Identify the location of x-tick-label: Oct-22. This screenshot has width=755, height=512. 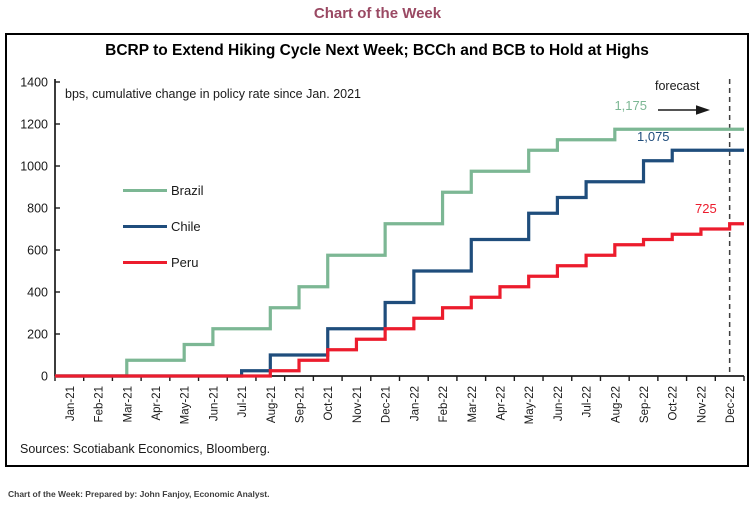
(674, 403).